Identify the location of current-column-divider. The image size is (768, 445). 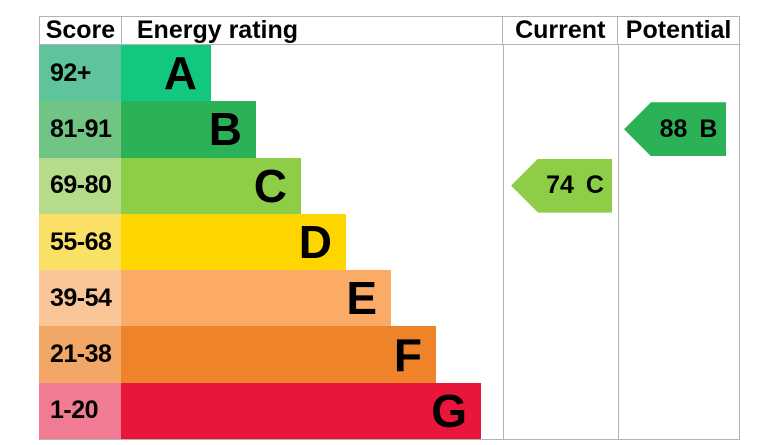
(503, 242).